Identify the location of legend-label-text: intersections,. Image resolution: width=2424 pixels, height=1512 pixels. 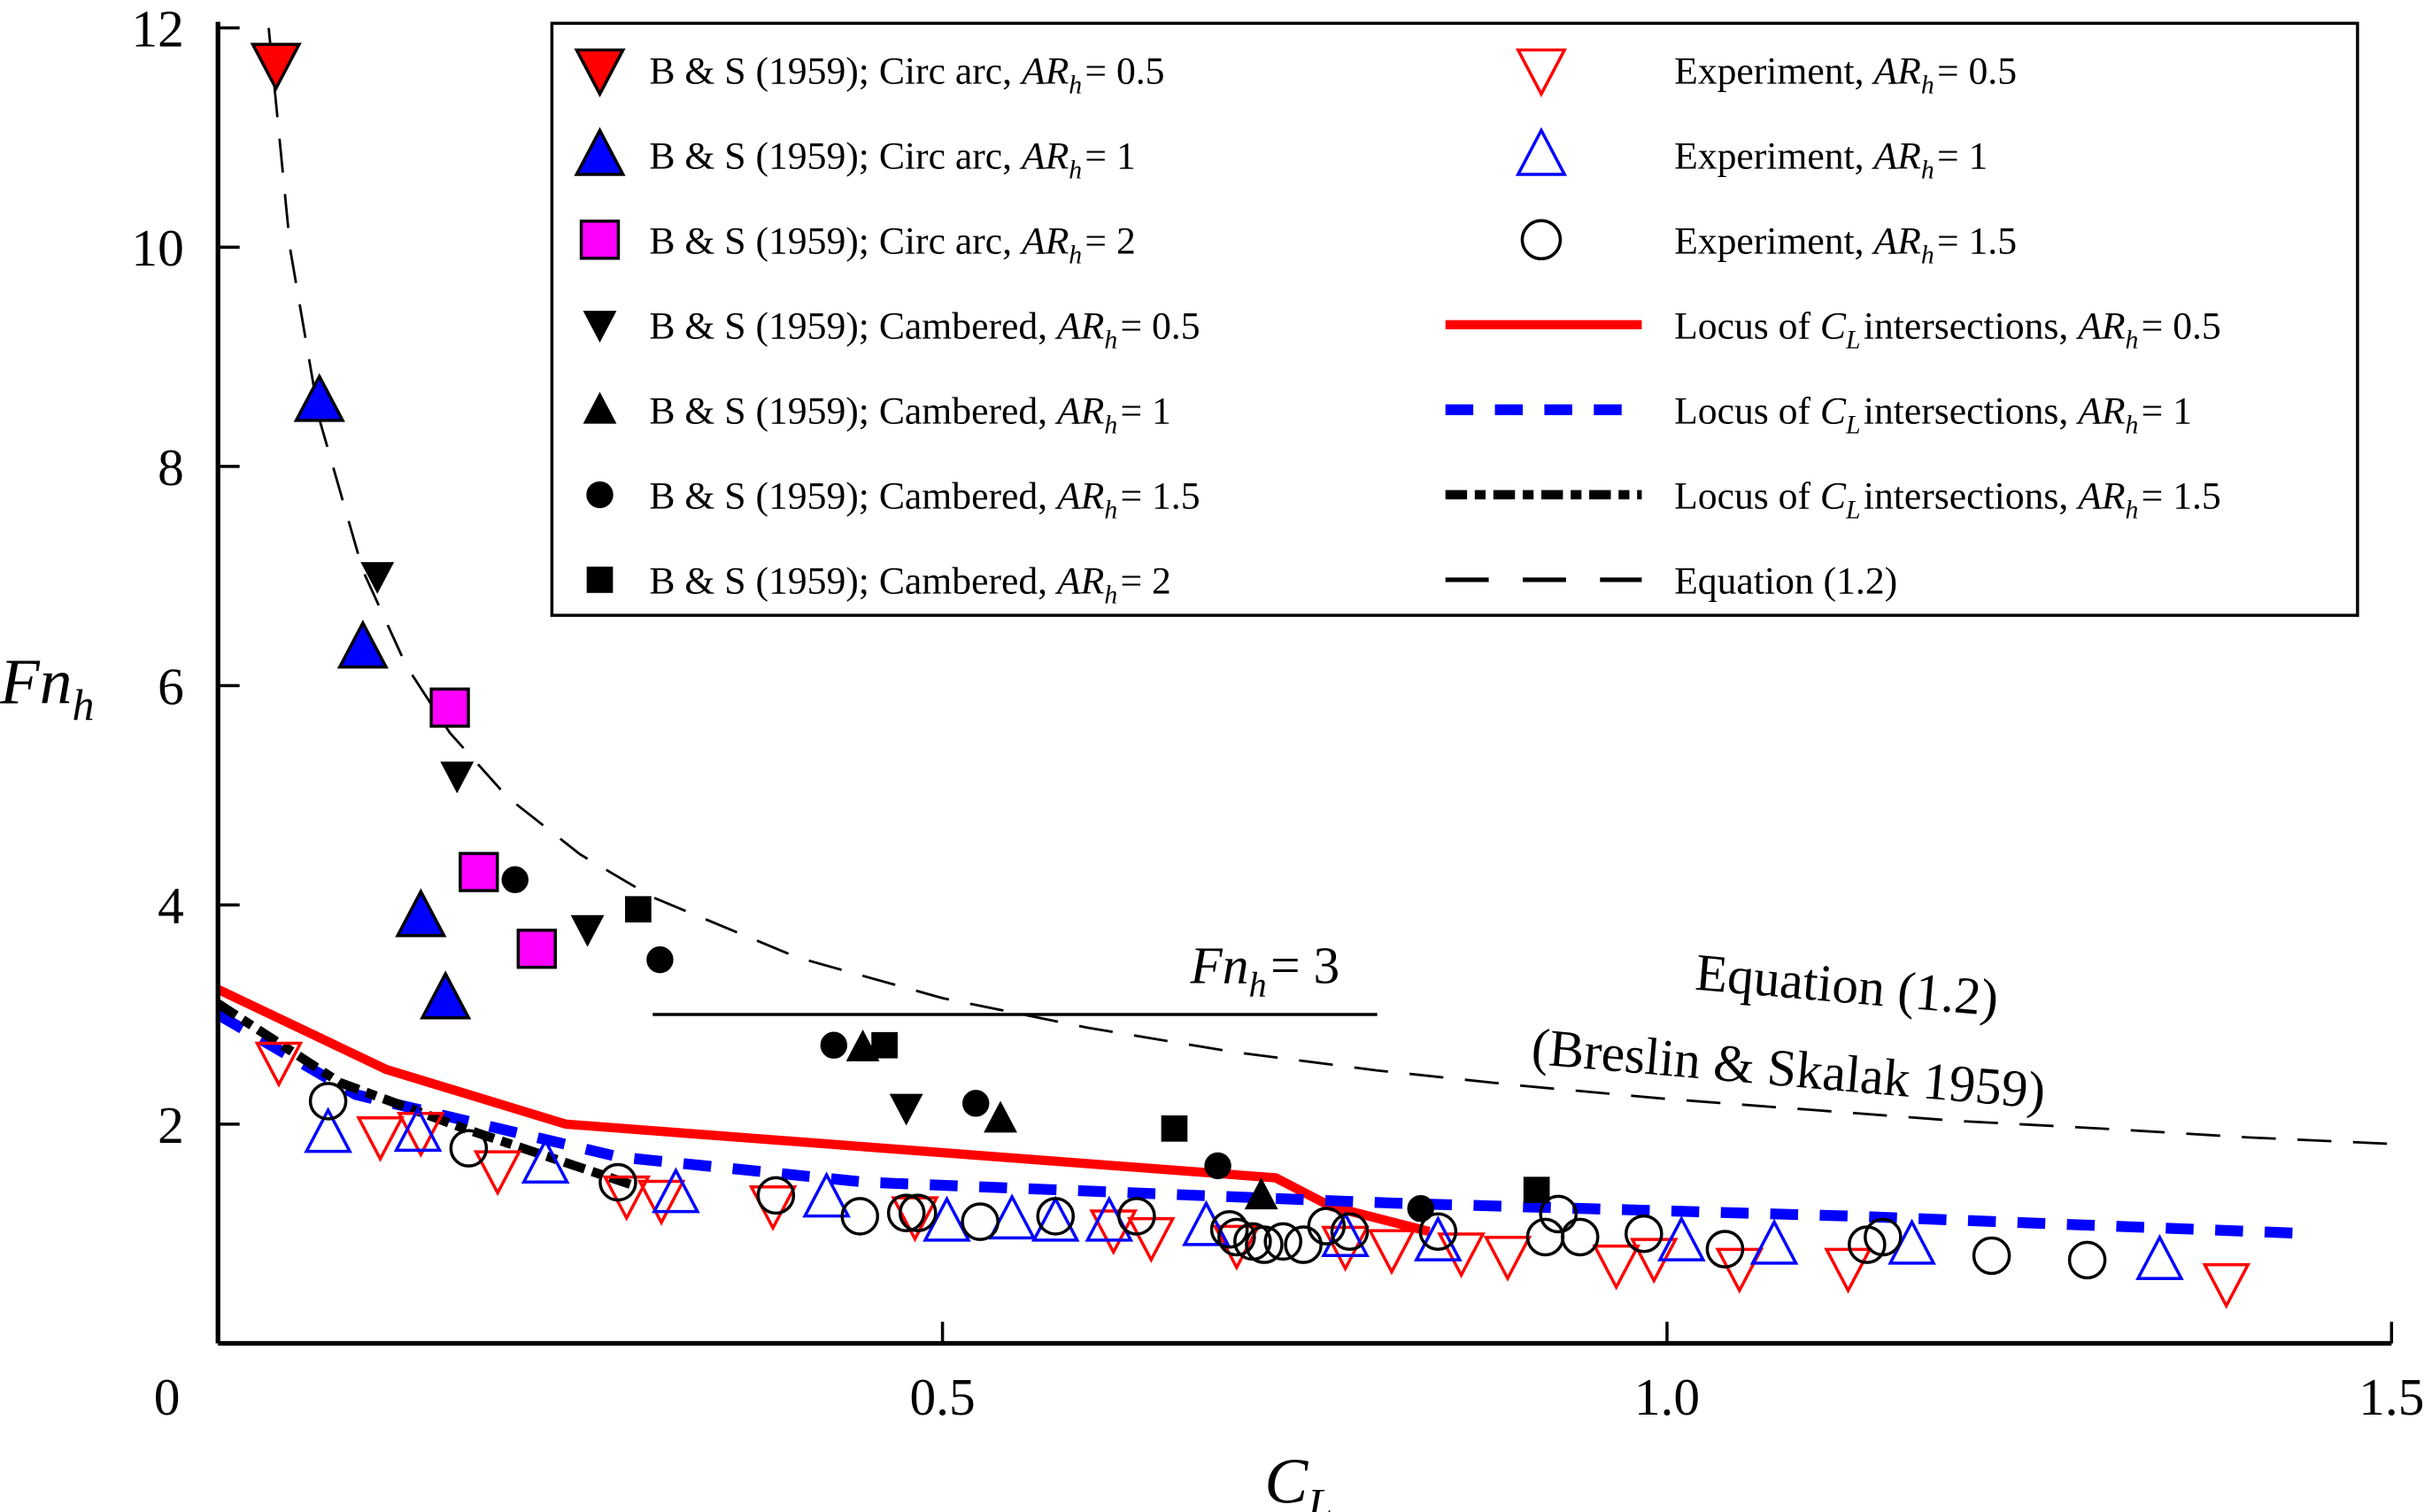
(1971, 496).